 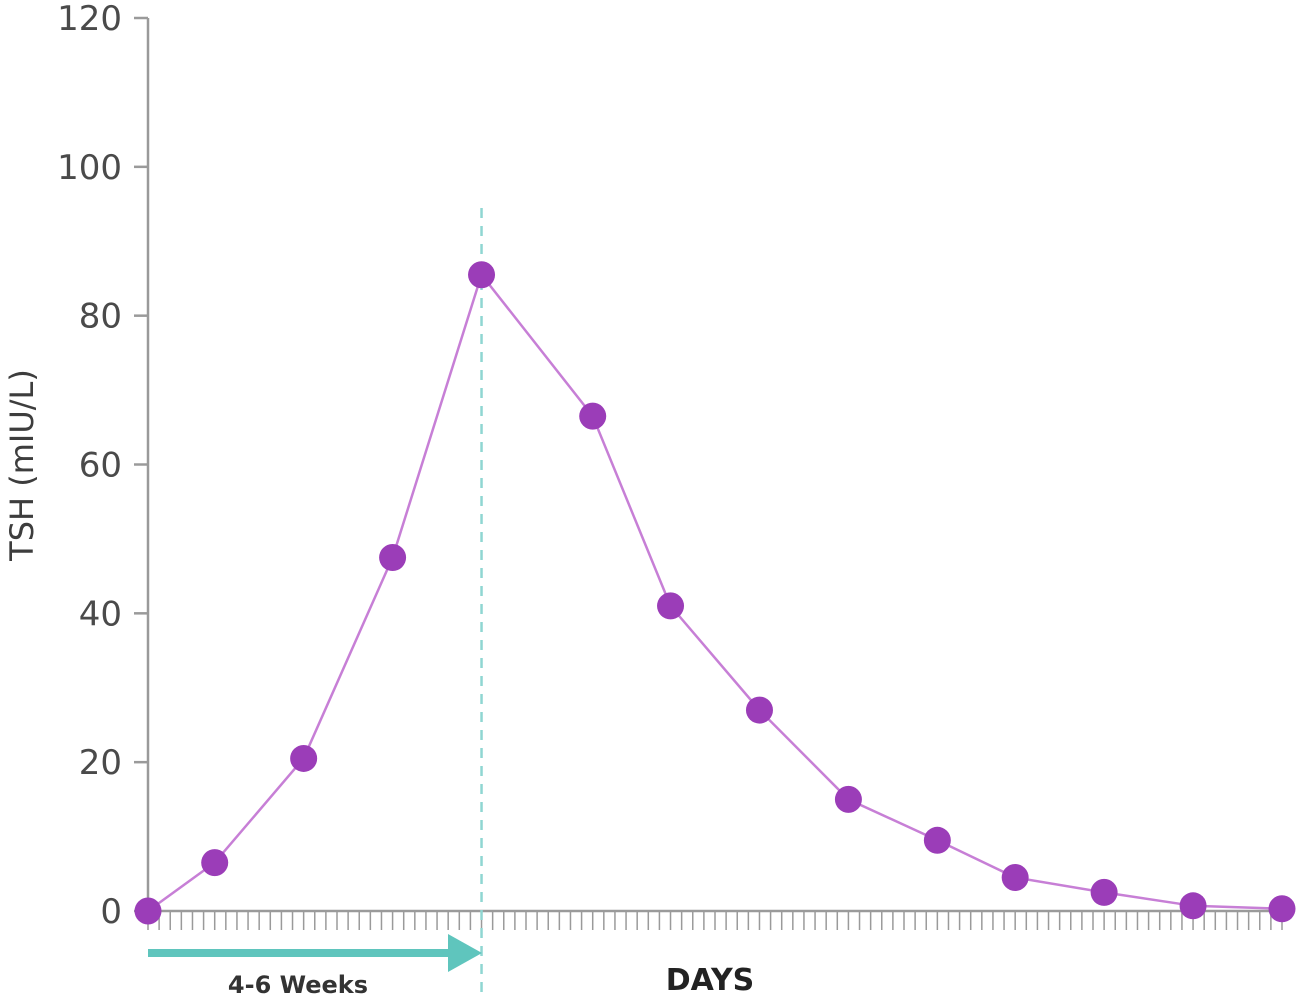 What do you see at coordinates (22, 465) in the screenshot?
I see `y-axis-title: TSH (mIU/L)` at bounding box center [22, 465].